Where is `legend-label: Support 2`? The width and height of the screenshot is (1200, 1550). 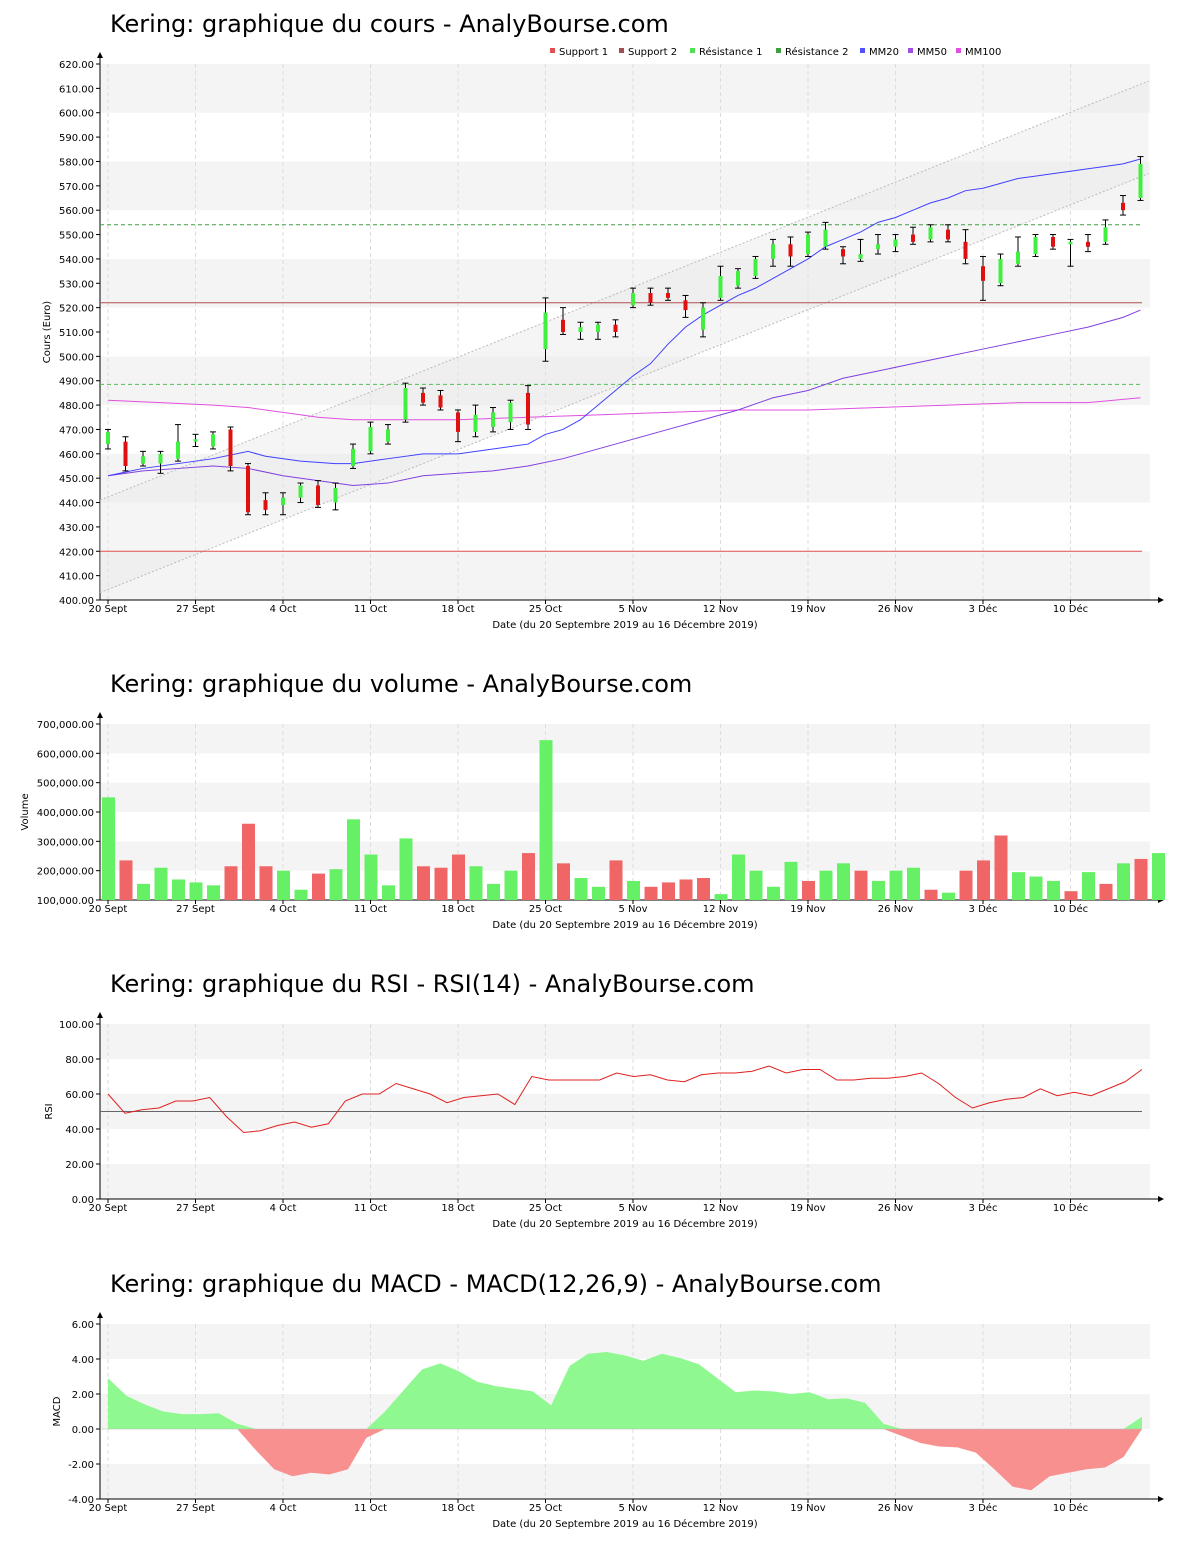 legend-label: Support 2 is located at coordinates (652, 52).